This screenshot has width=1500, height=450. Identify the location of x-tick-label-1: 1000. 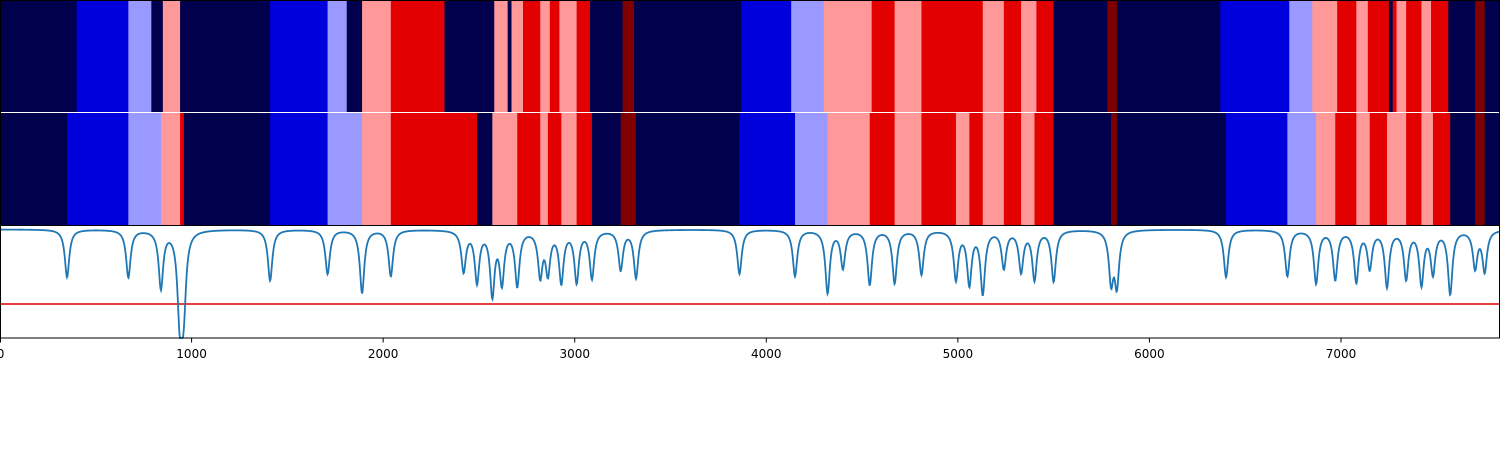
(191, 354).